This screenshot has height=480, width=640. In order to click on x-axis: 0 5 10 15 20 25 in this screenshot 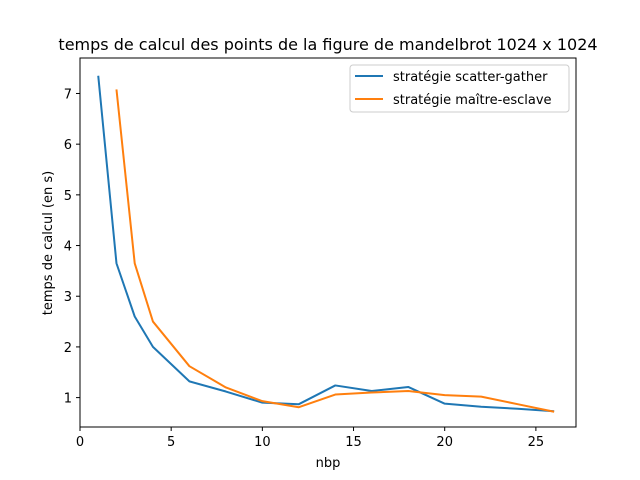, I will do `click(310, 438)`.